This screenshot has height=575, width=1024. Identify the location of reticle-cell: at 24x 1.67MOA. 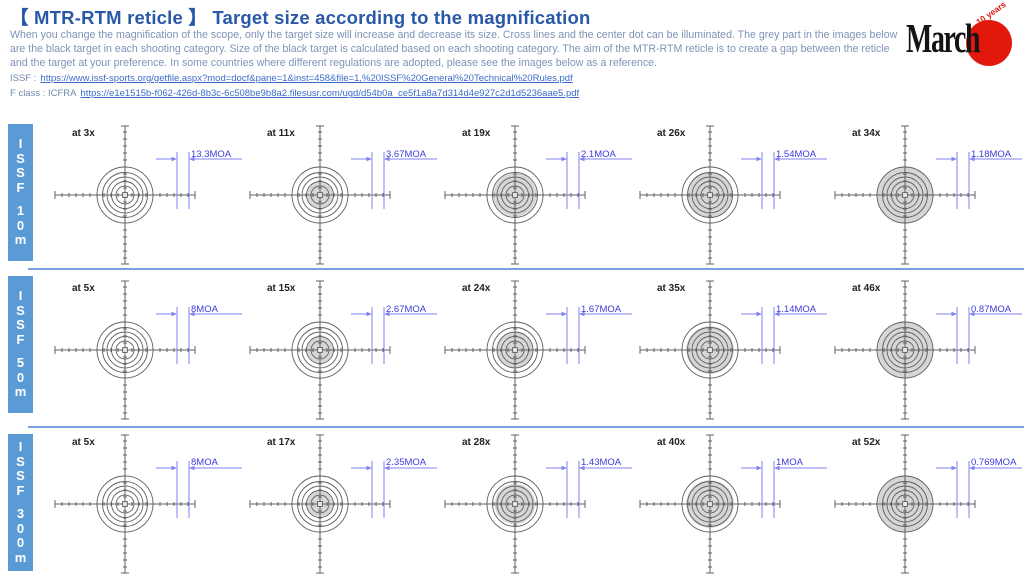
(525, 347).